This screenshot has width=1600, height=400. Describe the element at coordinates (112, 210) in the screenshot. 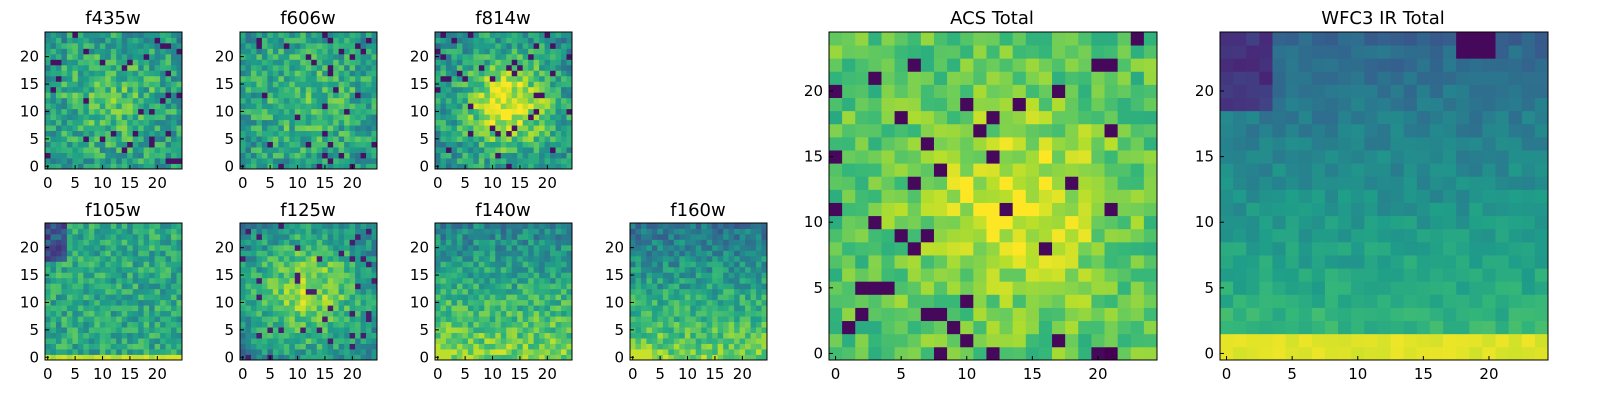

I see `panel-title: f105w` at that location.